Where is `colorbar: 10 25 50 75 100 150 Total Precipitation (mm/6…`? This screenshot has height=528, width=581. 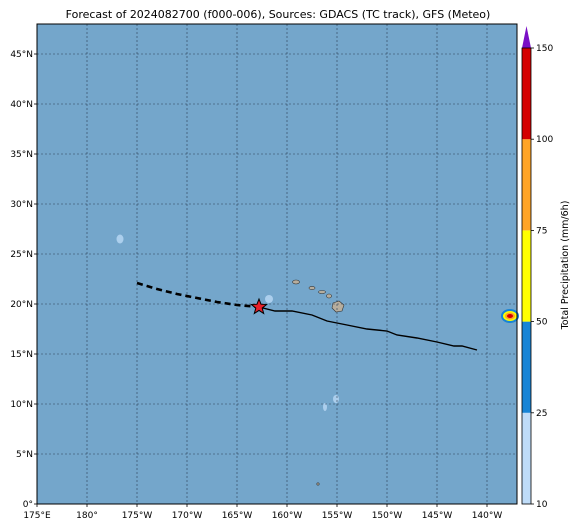
colorbar: 10 25 50 75 100 150 Total Precipitation (mm/6… is located at coordinates (546, 268).